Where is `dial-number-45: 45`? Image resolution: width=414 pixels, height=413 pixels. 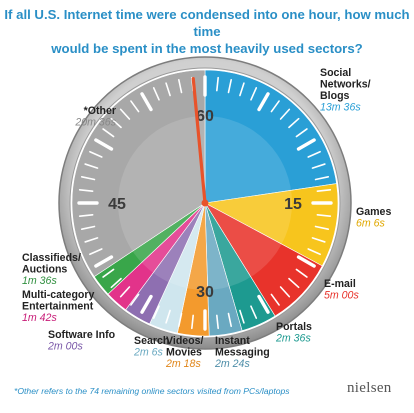 dial-number-45: 45 is located at coordinates (117, 204).